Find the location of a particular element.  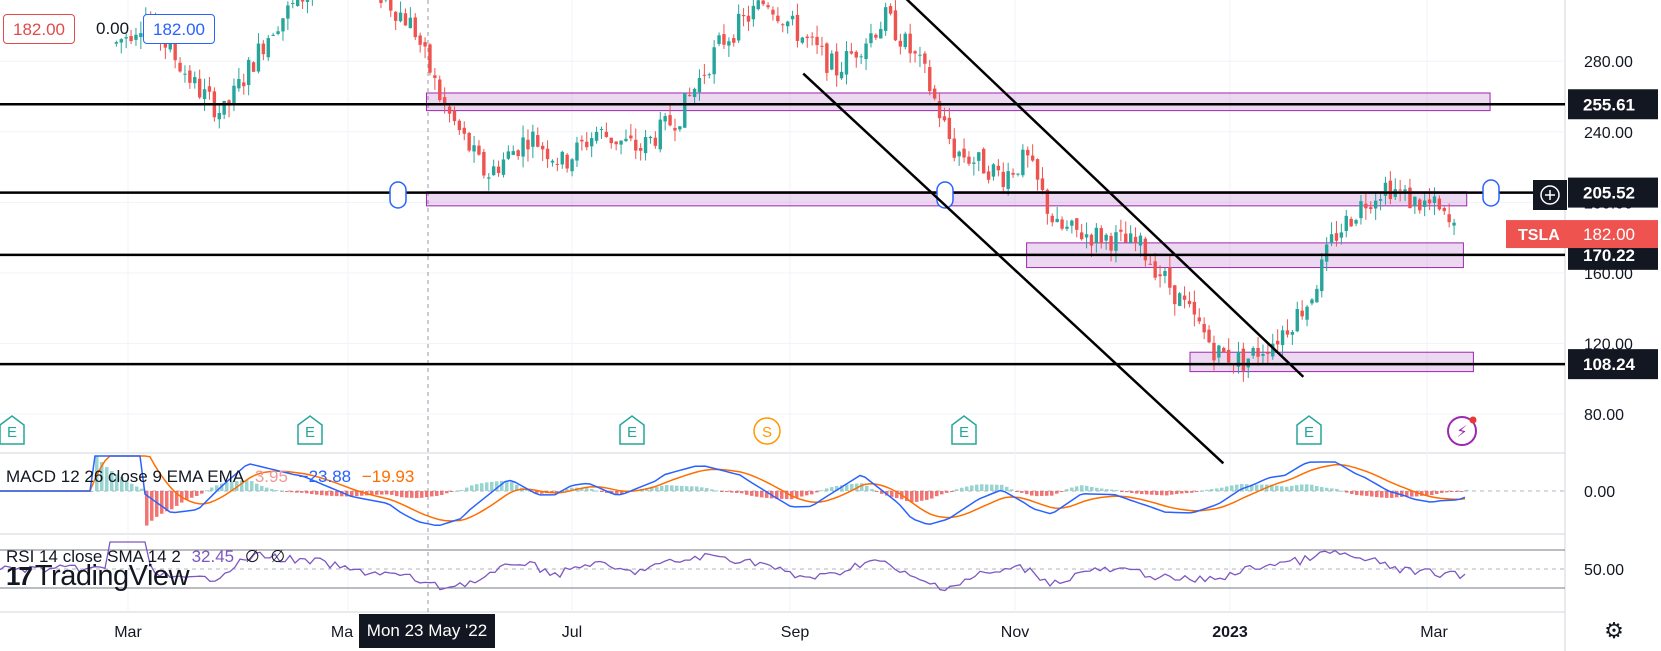

rsi-title: RSI 14 close SMA 14 2 is located at coordinates (93, 556).